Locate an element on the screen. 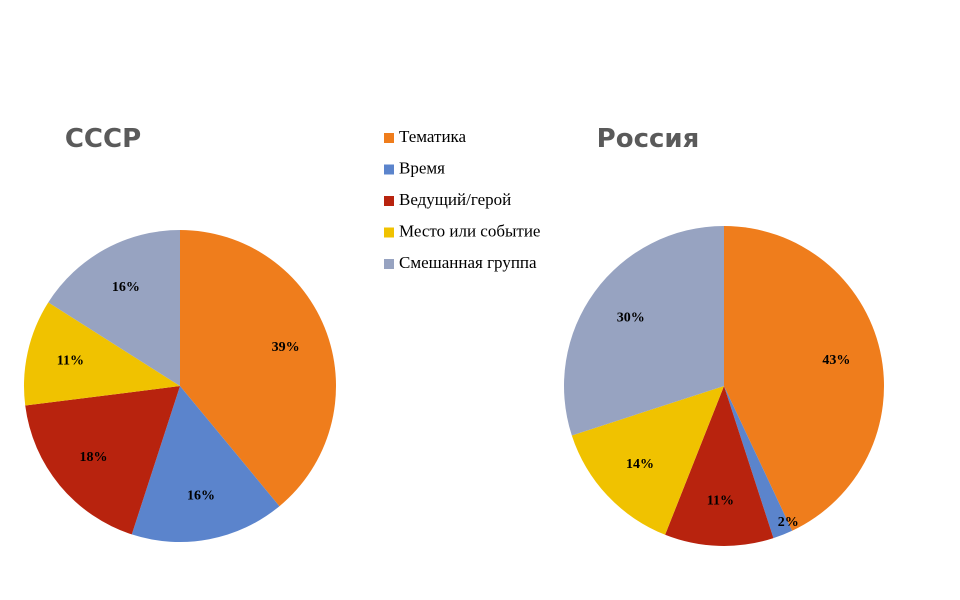 The image size is (960, 600). data-label: 43% is located at coordinates (836, 360).